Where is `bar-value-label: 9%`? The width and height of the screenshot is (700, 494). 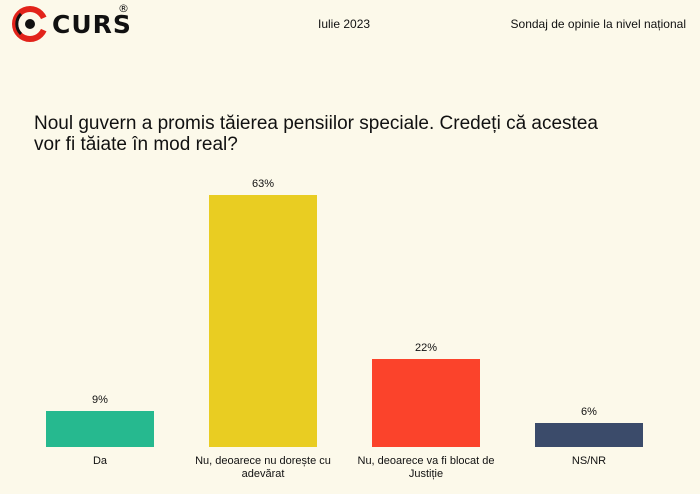 bar-value-label: 9% is located at coordinates (100, 400).